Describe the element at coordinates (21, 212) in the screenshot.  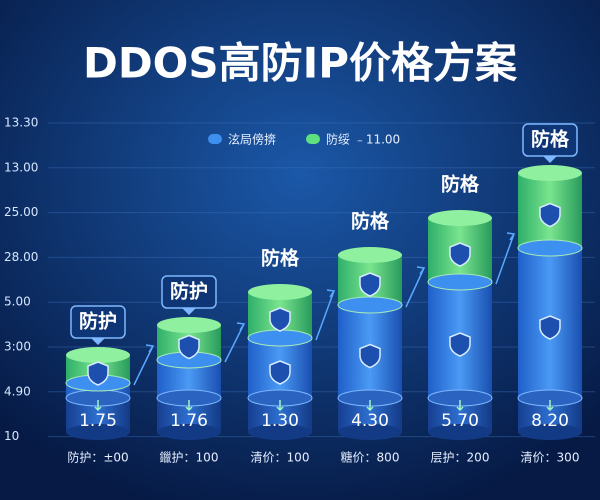
I see `y-axis-label: 25.00` at that location.